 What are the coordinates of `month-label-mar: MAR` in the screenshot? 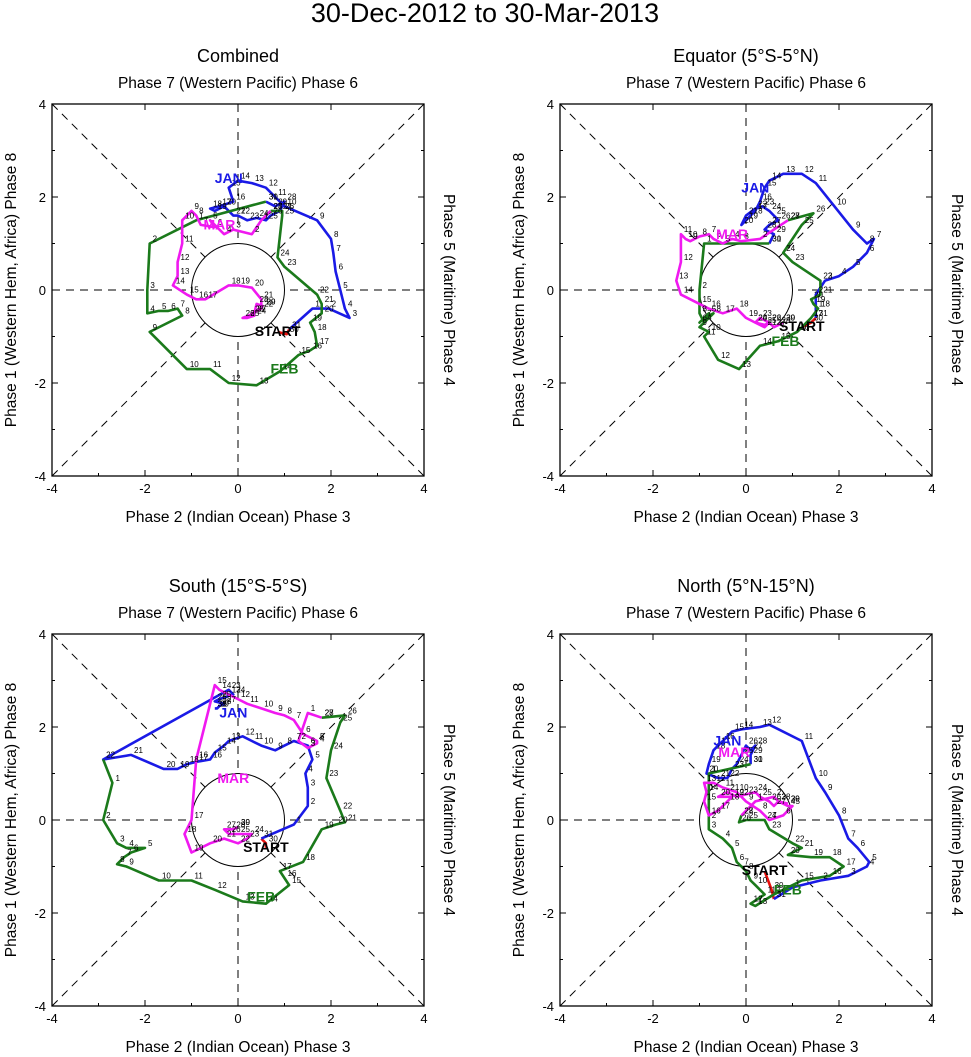 It's located at (233, 778).